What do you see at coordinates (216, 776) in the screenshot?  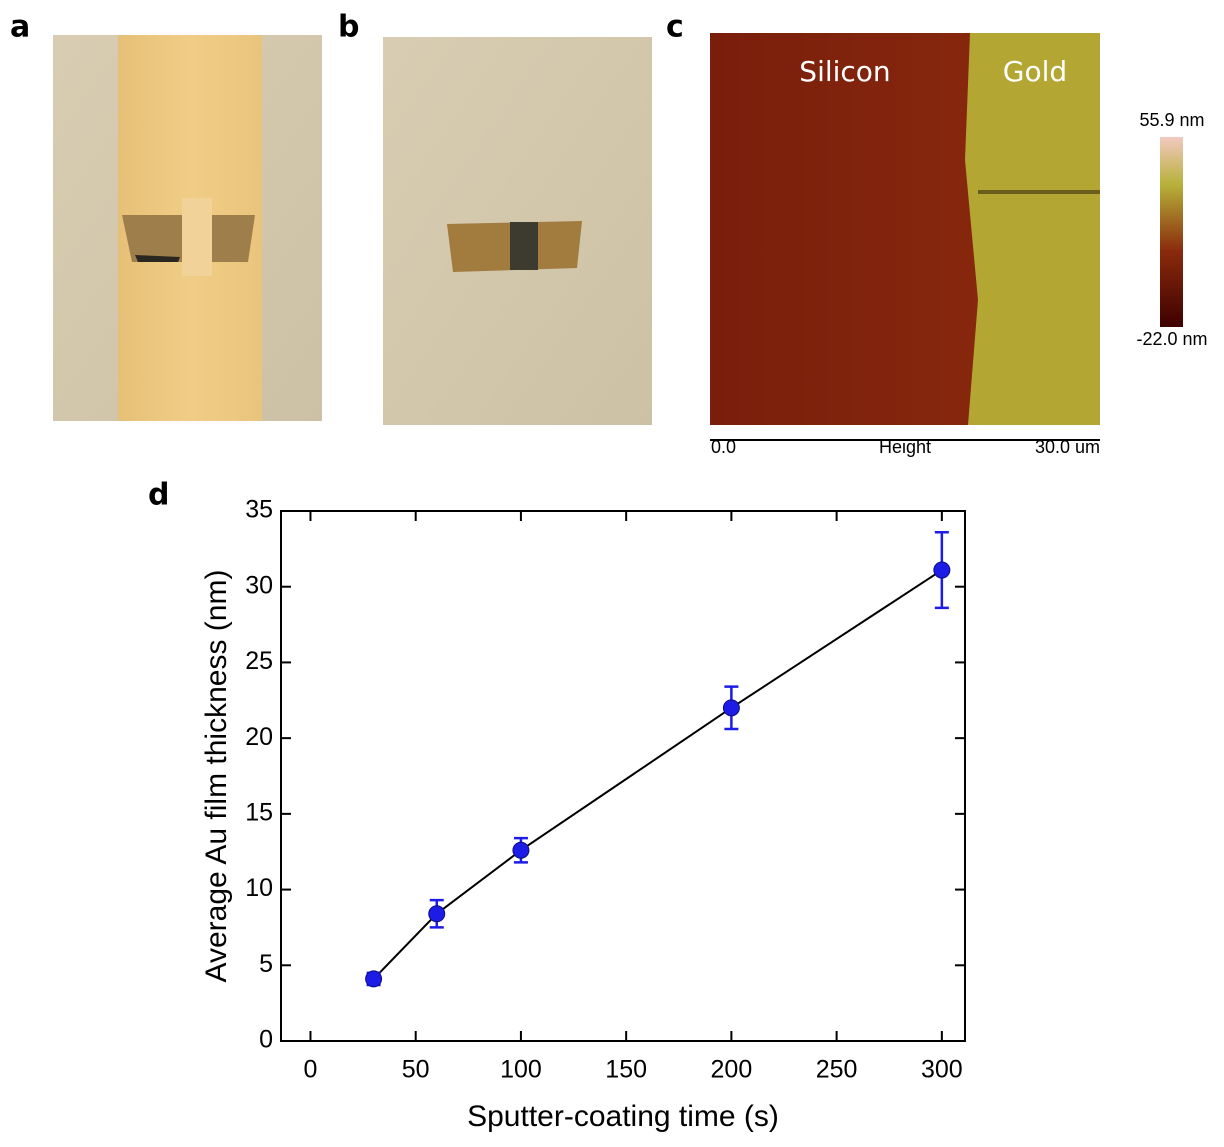 I see `y-axis-title: Average Au film thickness (nm)` at bounding box center [216, 776].